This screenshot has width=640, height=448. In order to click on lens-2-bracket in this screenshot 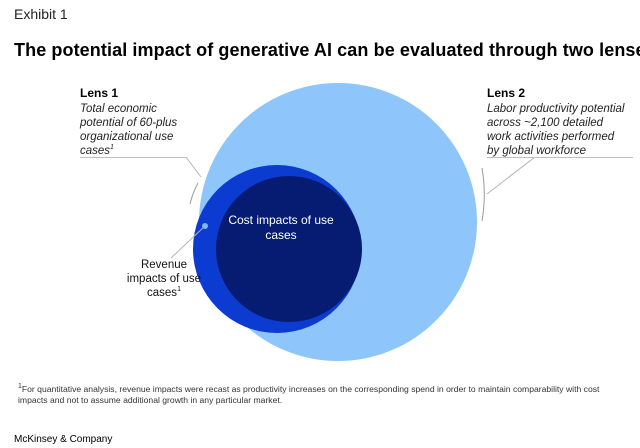, I will do `click(483, 194)`.